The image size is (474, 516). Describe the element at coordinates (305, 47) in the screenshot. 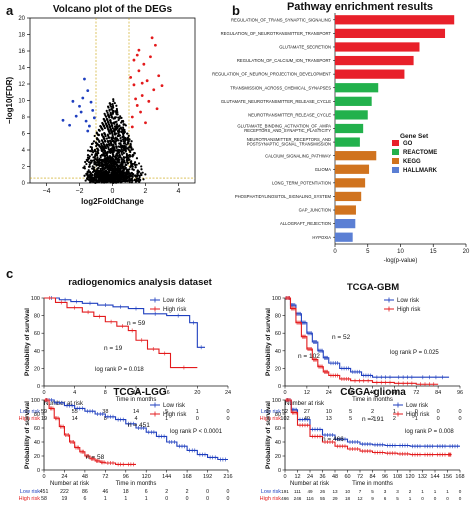

I see `pathway-category-label: GLUTAMATE_SECRETION` at that location.